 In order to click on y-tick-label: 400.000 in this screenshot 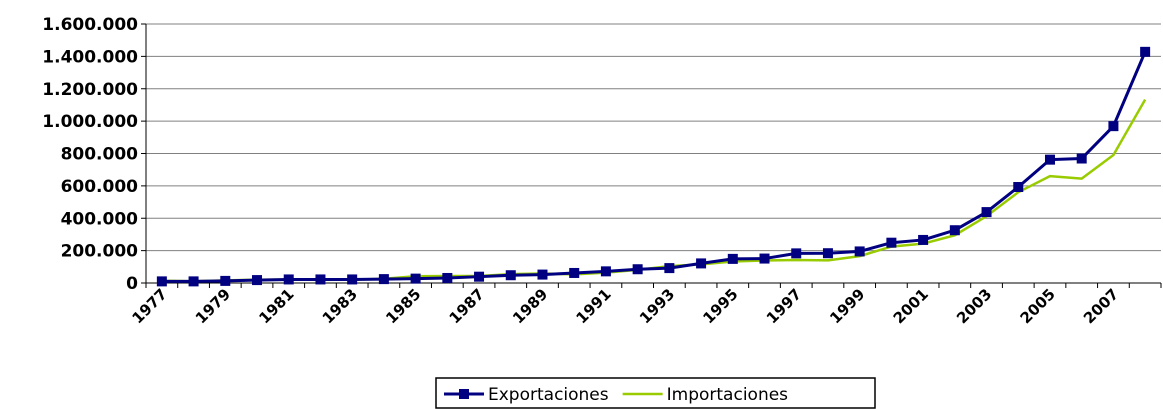, I will do `click(100, 219)`.